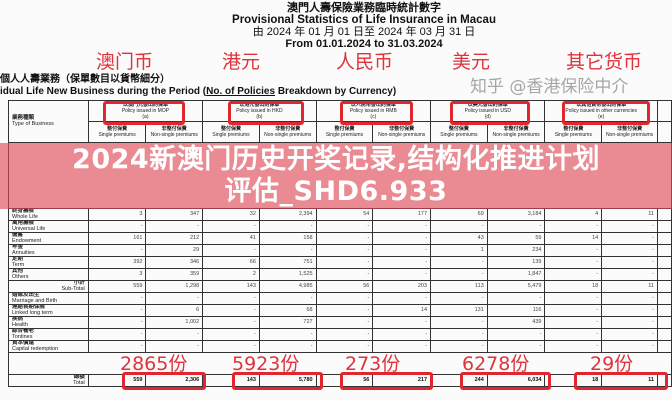  What do you see at coordinates (549, 87) in the screenshot?
I see `watermark: 知乎 @香港保险中介` at bounding box center [549, 87].